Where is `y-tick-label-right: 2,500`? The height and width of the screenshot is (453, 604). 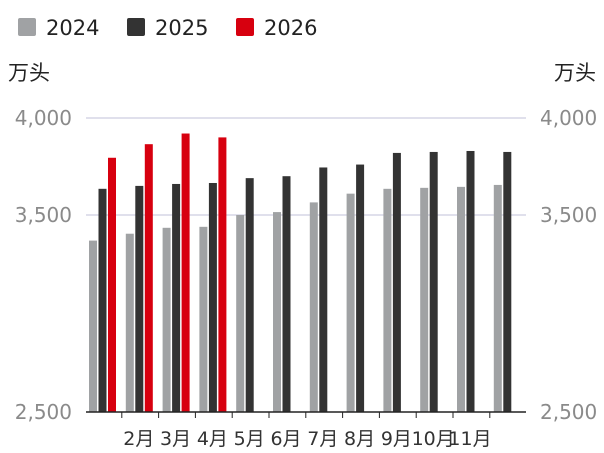
y-tick-label-right: 2,500 is located at coordinates (568, 412).